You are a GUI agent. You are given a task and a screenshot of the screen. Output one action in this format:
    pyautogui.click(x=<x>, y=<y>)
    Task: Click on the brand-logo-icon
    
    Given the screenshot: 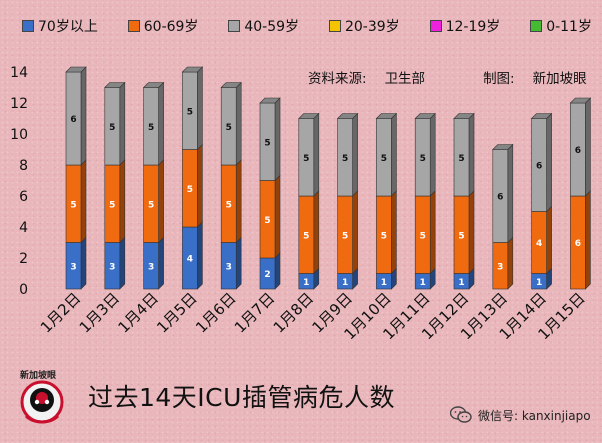 What is the action you would take?
    pyautogui.click(x=42, y=402)
    